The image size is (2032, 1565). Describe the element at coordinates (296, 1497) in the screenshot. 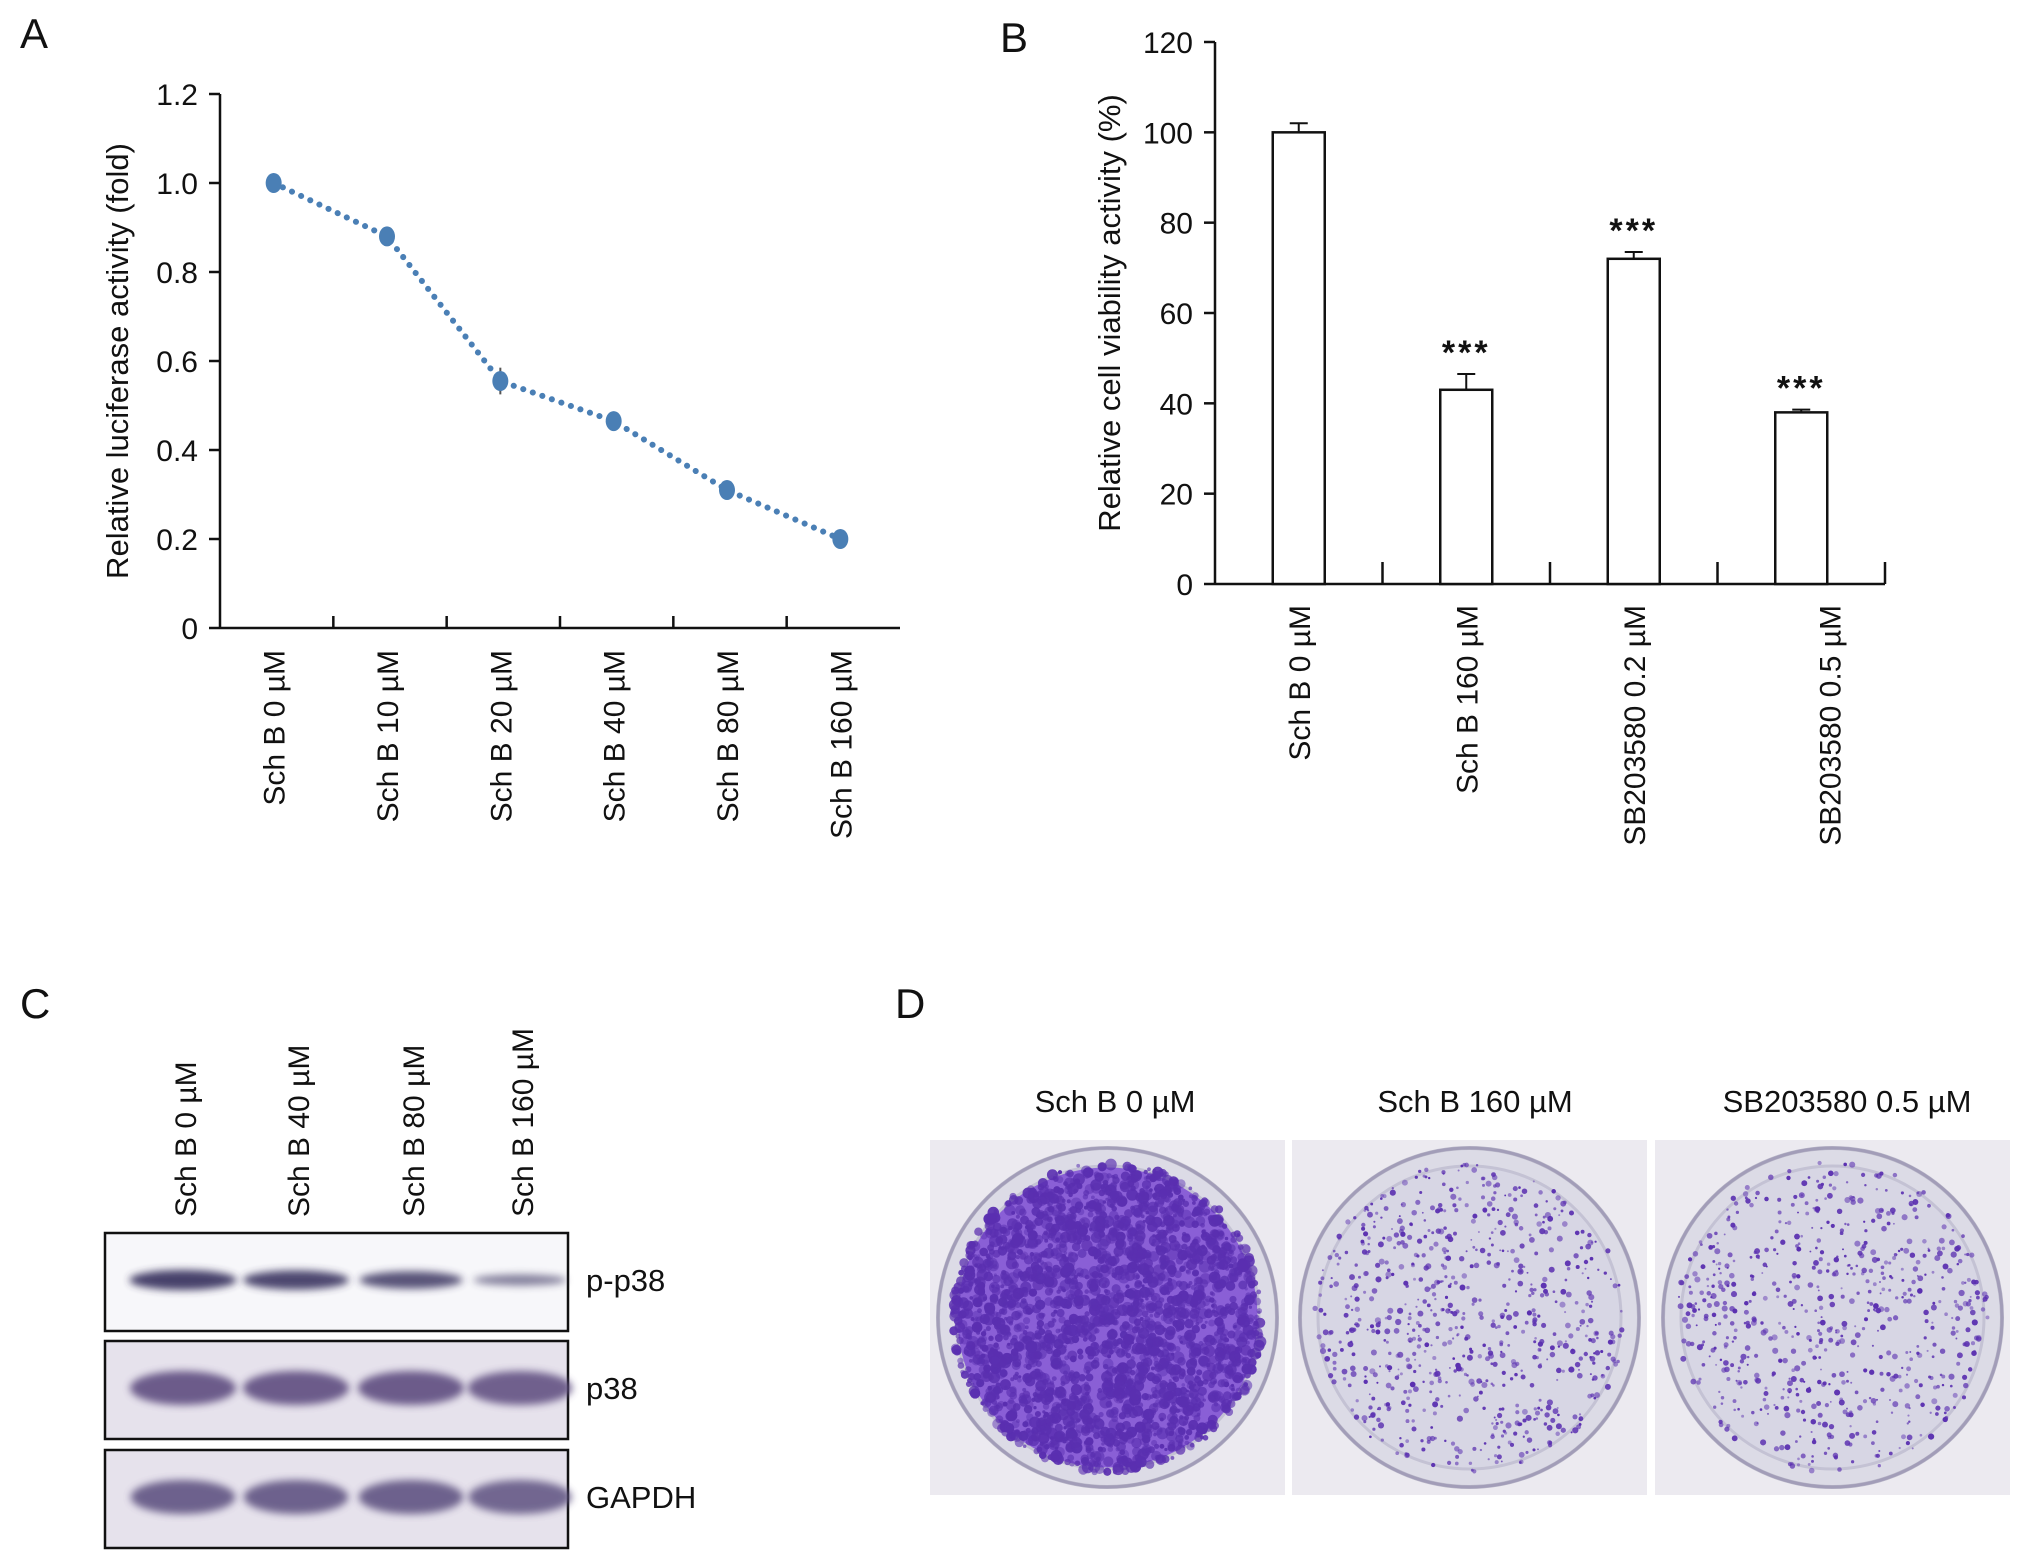

I see `blot-band` at that location.